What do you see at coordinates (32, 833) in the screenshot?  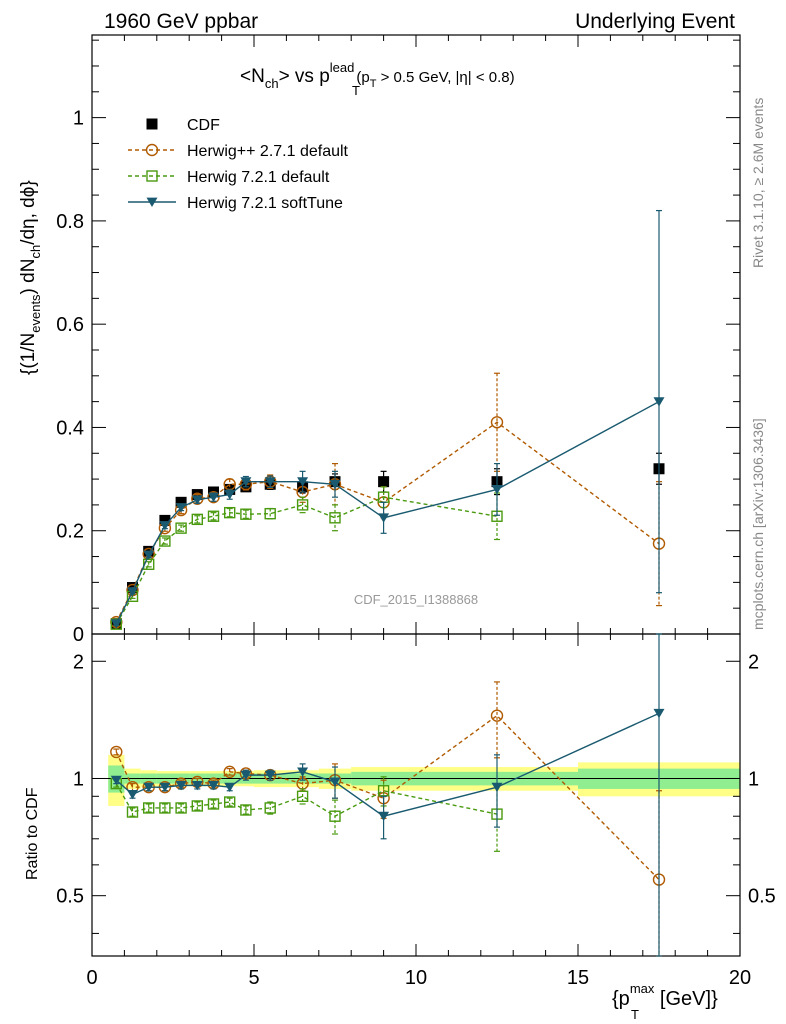 I see `ratio-ylabel: Ratio to CDF` at bounding box center [32, 833].